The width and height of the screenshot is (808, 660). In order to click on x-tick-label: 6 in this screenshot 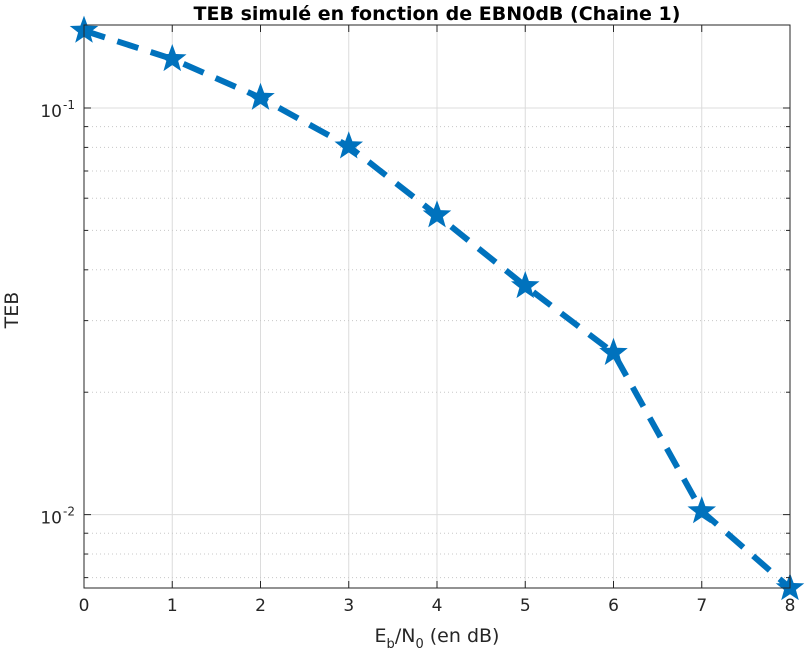, I will do `click(613, 606)`.